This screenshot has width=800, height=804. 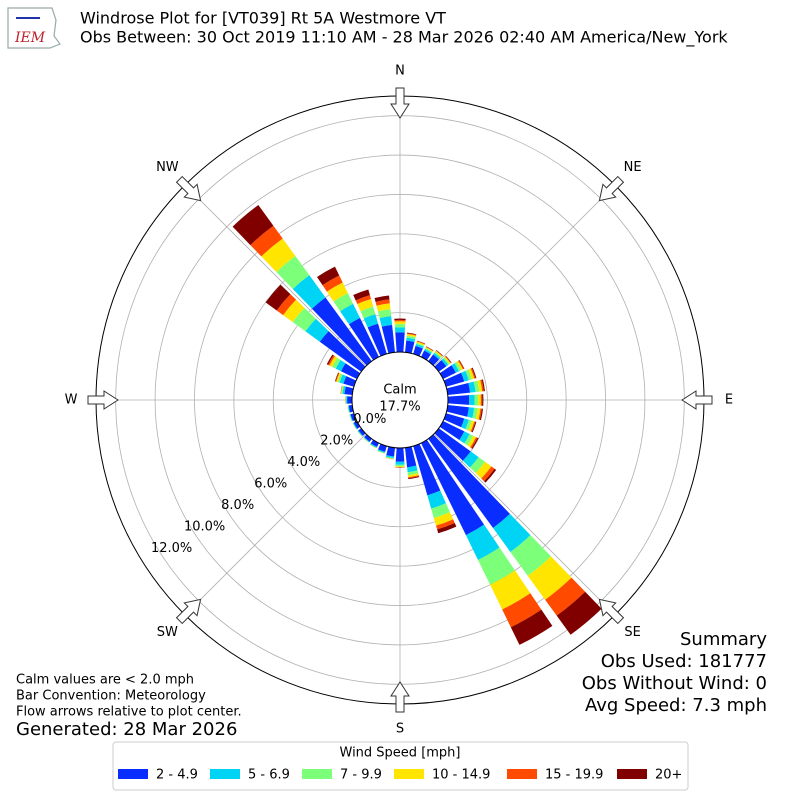 I want to click on r-tick-label: 0.0%, so click(x=369, y=419).